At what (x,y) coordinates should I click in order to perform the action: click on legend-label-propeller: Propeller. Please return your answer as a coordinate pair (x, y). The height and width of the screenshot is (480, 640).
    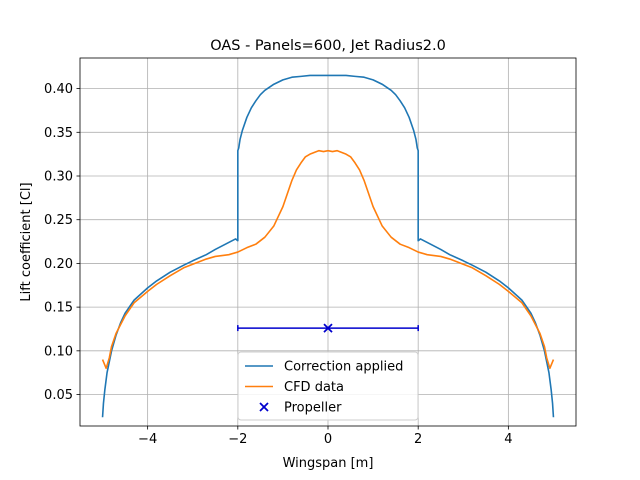
    Looking at the image, I should click on (313, 408).